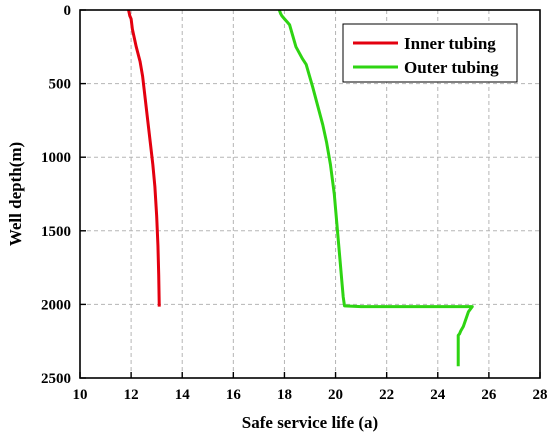 The width and height of the screenshot is (550, 443). I want to click on y-tick-label: 2000, so click(56, 305).